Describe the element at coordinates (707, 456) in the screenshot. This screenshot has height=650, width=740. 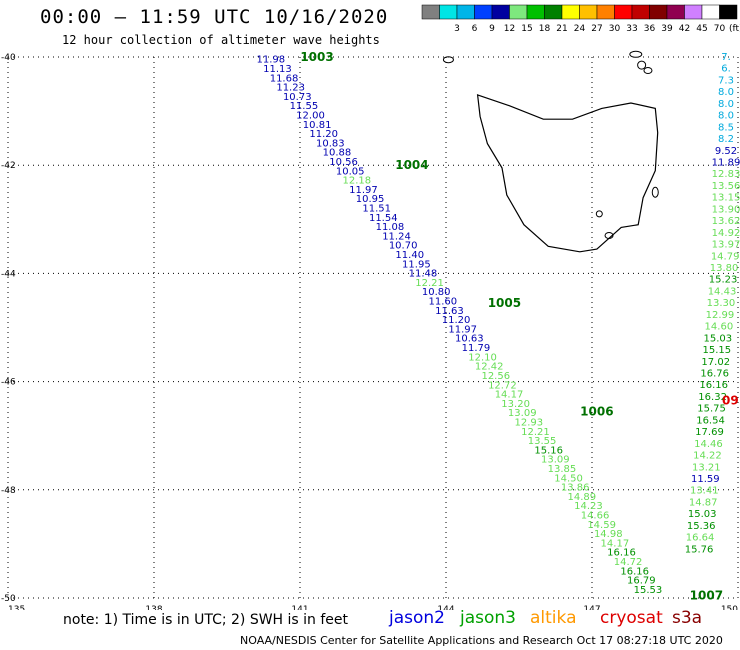
I see `wave-height-label: 14.22` at that location.